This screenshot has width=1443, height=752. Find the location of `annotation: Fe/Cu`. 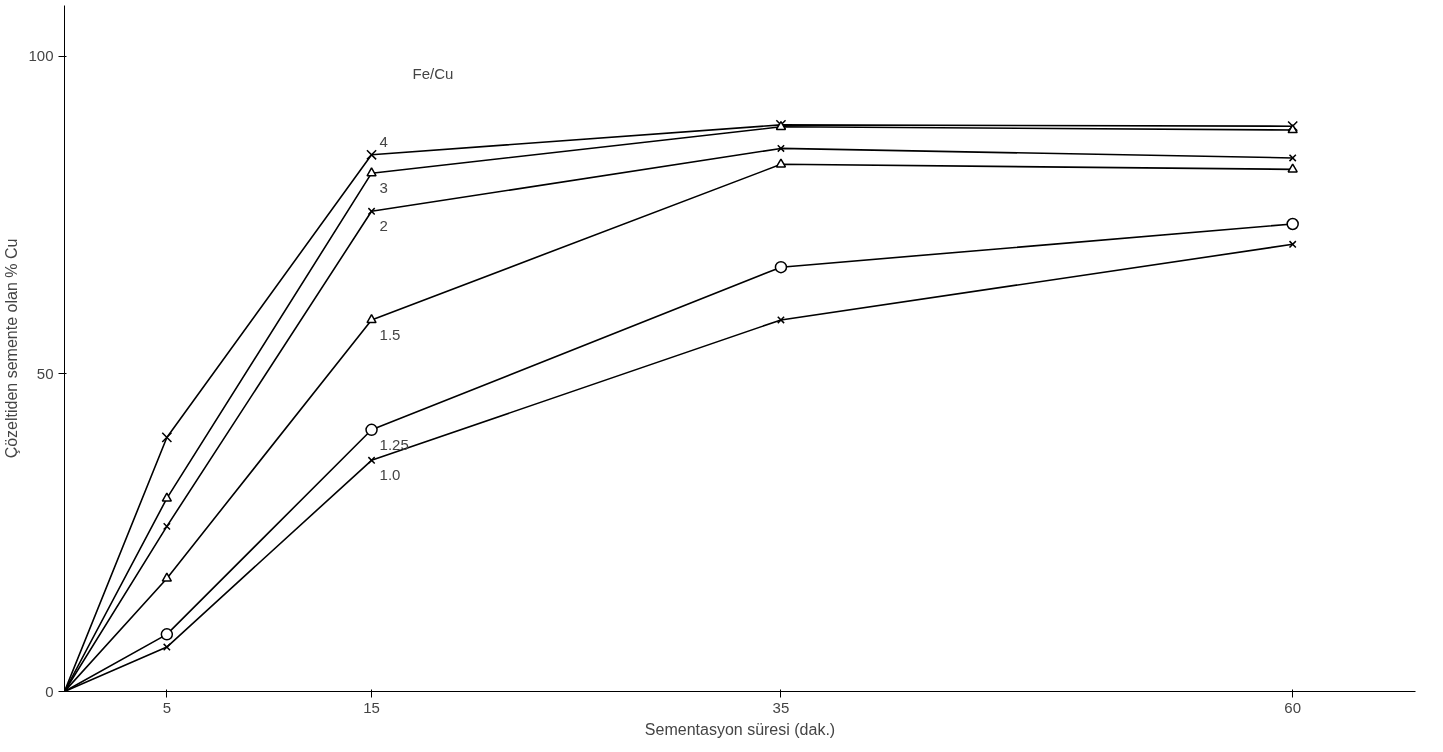

annotation: Fe/Cu is located at coordinates (433, 73).